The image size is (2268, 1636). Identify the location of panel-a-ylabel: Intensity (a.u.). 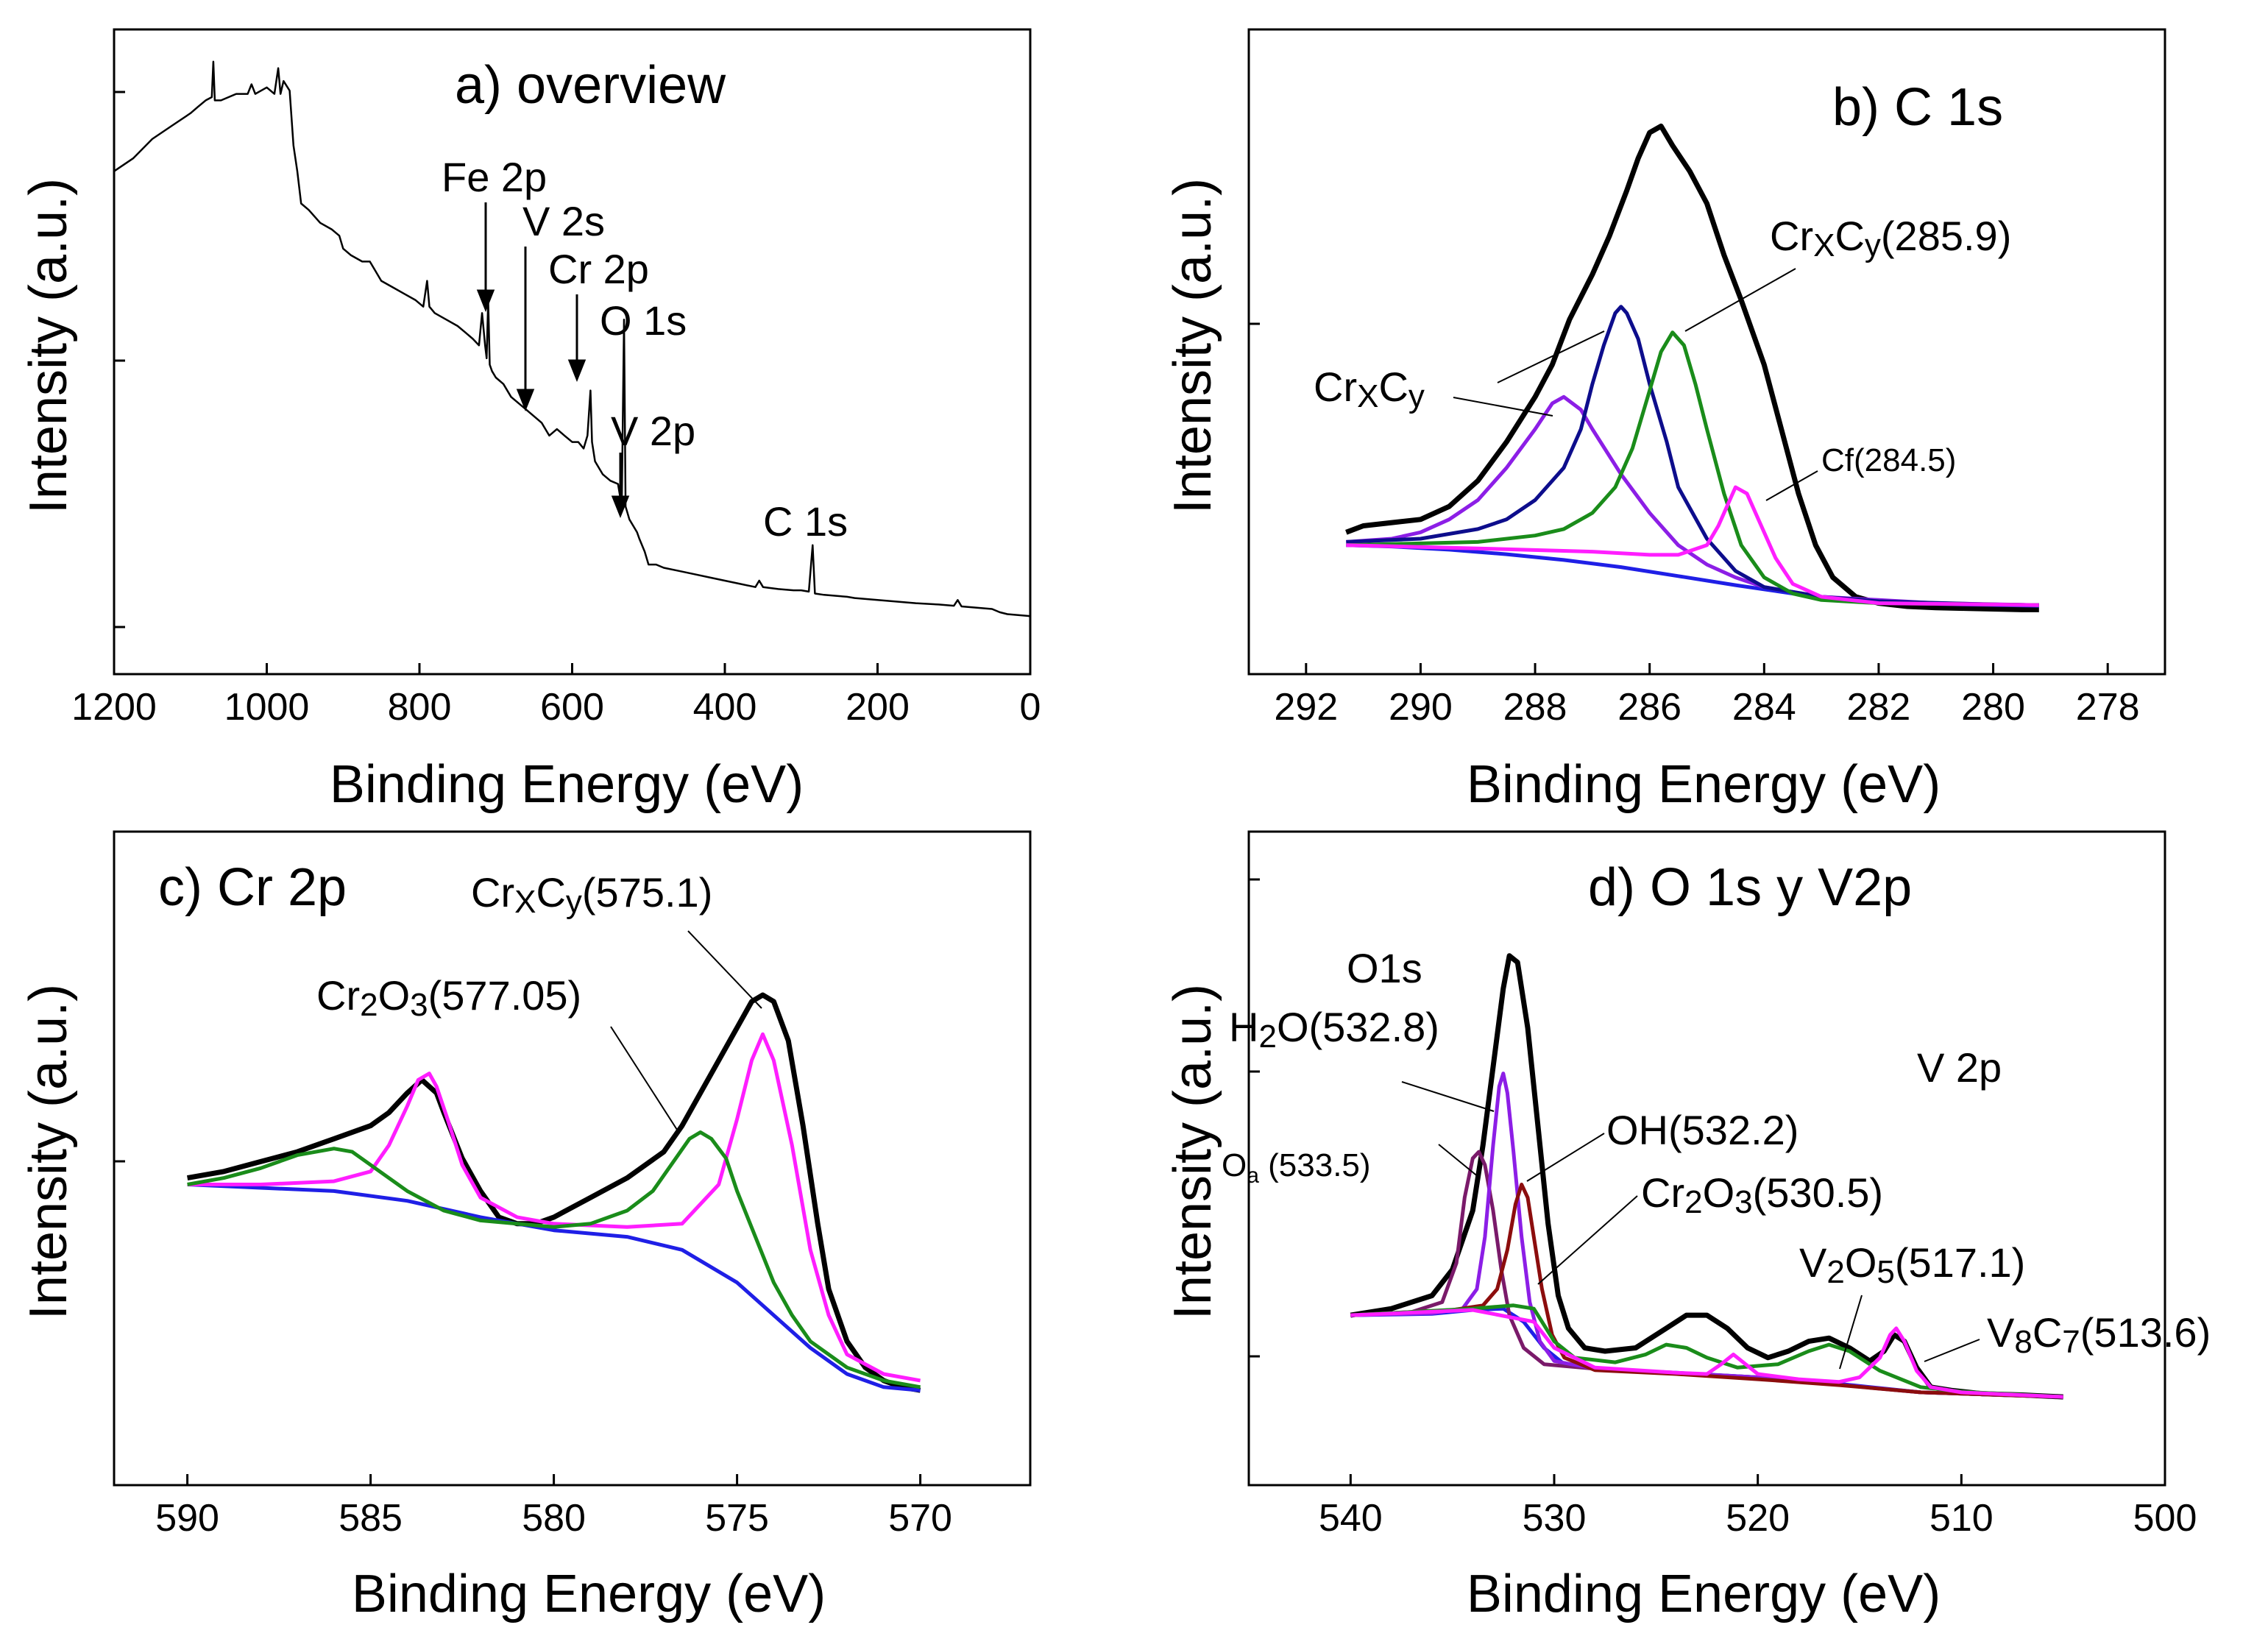
(48, 346).